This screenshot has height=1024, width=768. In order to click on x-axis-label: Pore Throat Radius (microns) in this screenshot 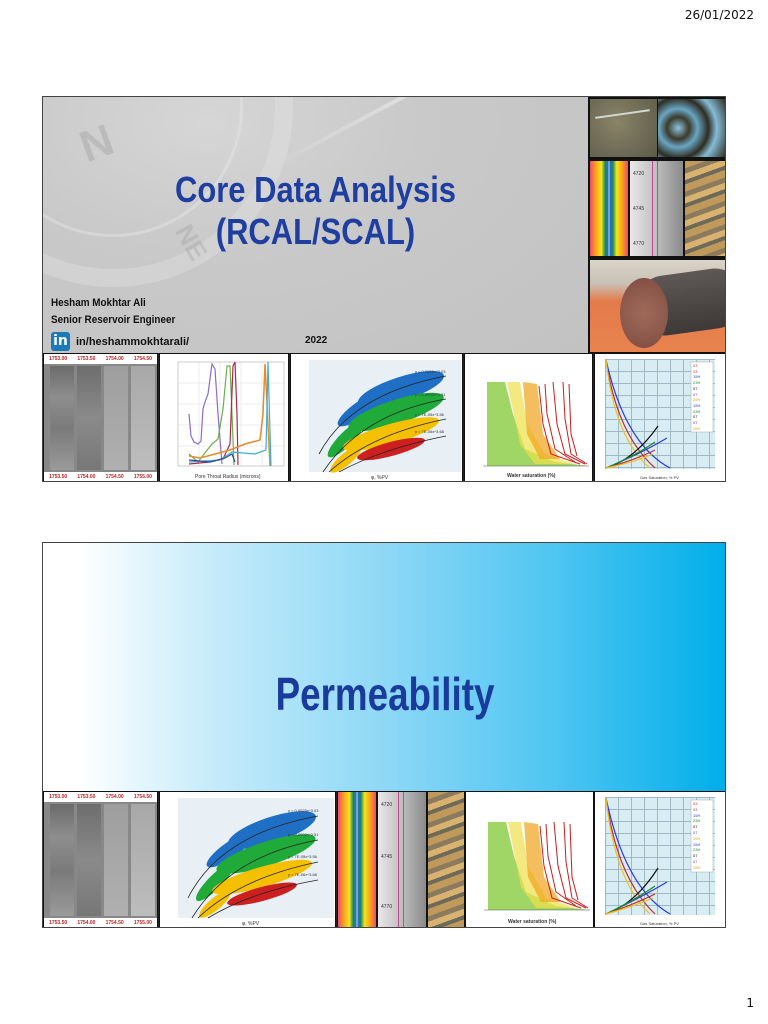, I will do `click(228, 477)`.